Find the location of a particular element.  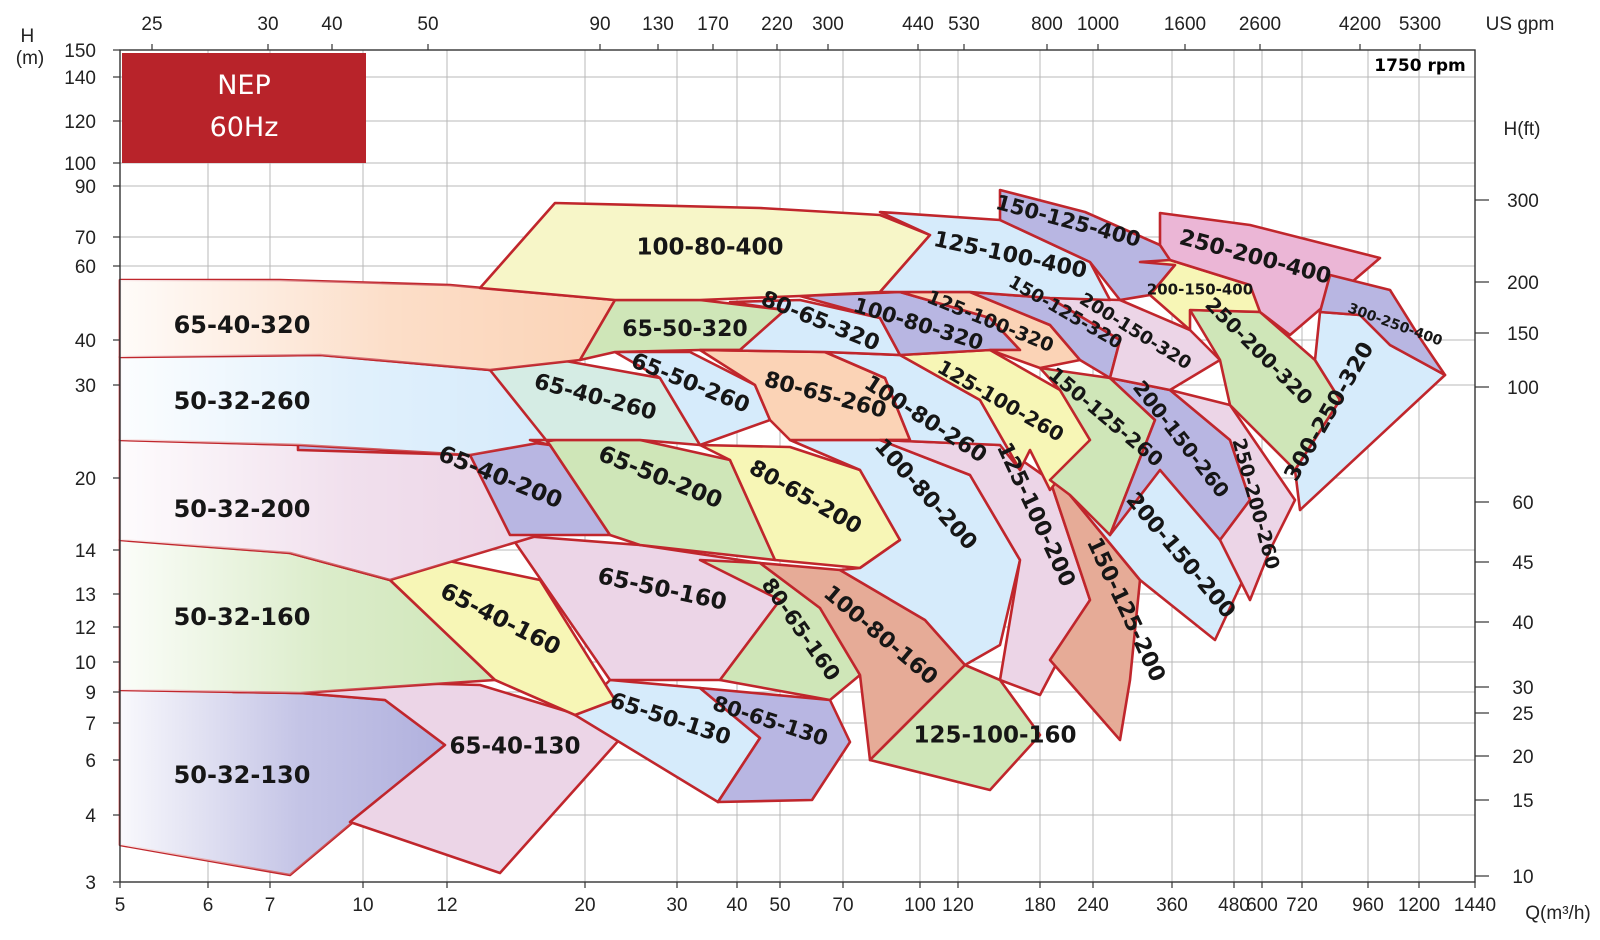

x-tick-label-bottom: 120 is located at coordinates (958, 905).